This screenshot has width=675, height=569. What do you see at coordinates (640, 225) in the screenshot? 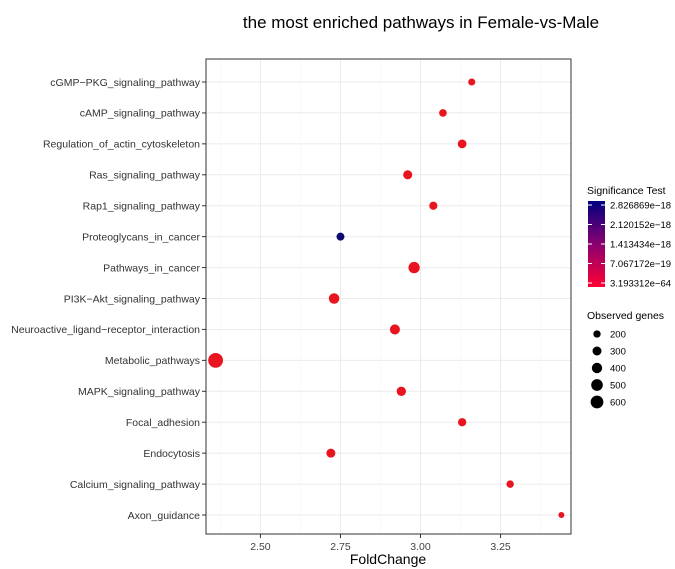
I see `significance-legend-label: 2.120152e−18` at bounding box center [640, 225].